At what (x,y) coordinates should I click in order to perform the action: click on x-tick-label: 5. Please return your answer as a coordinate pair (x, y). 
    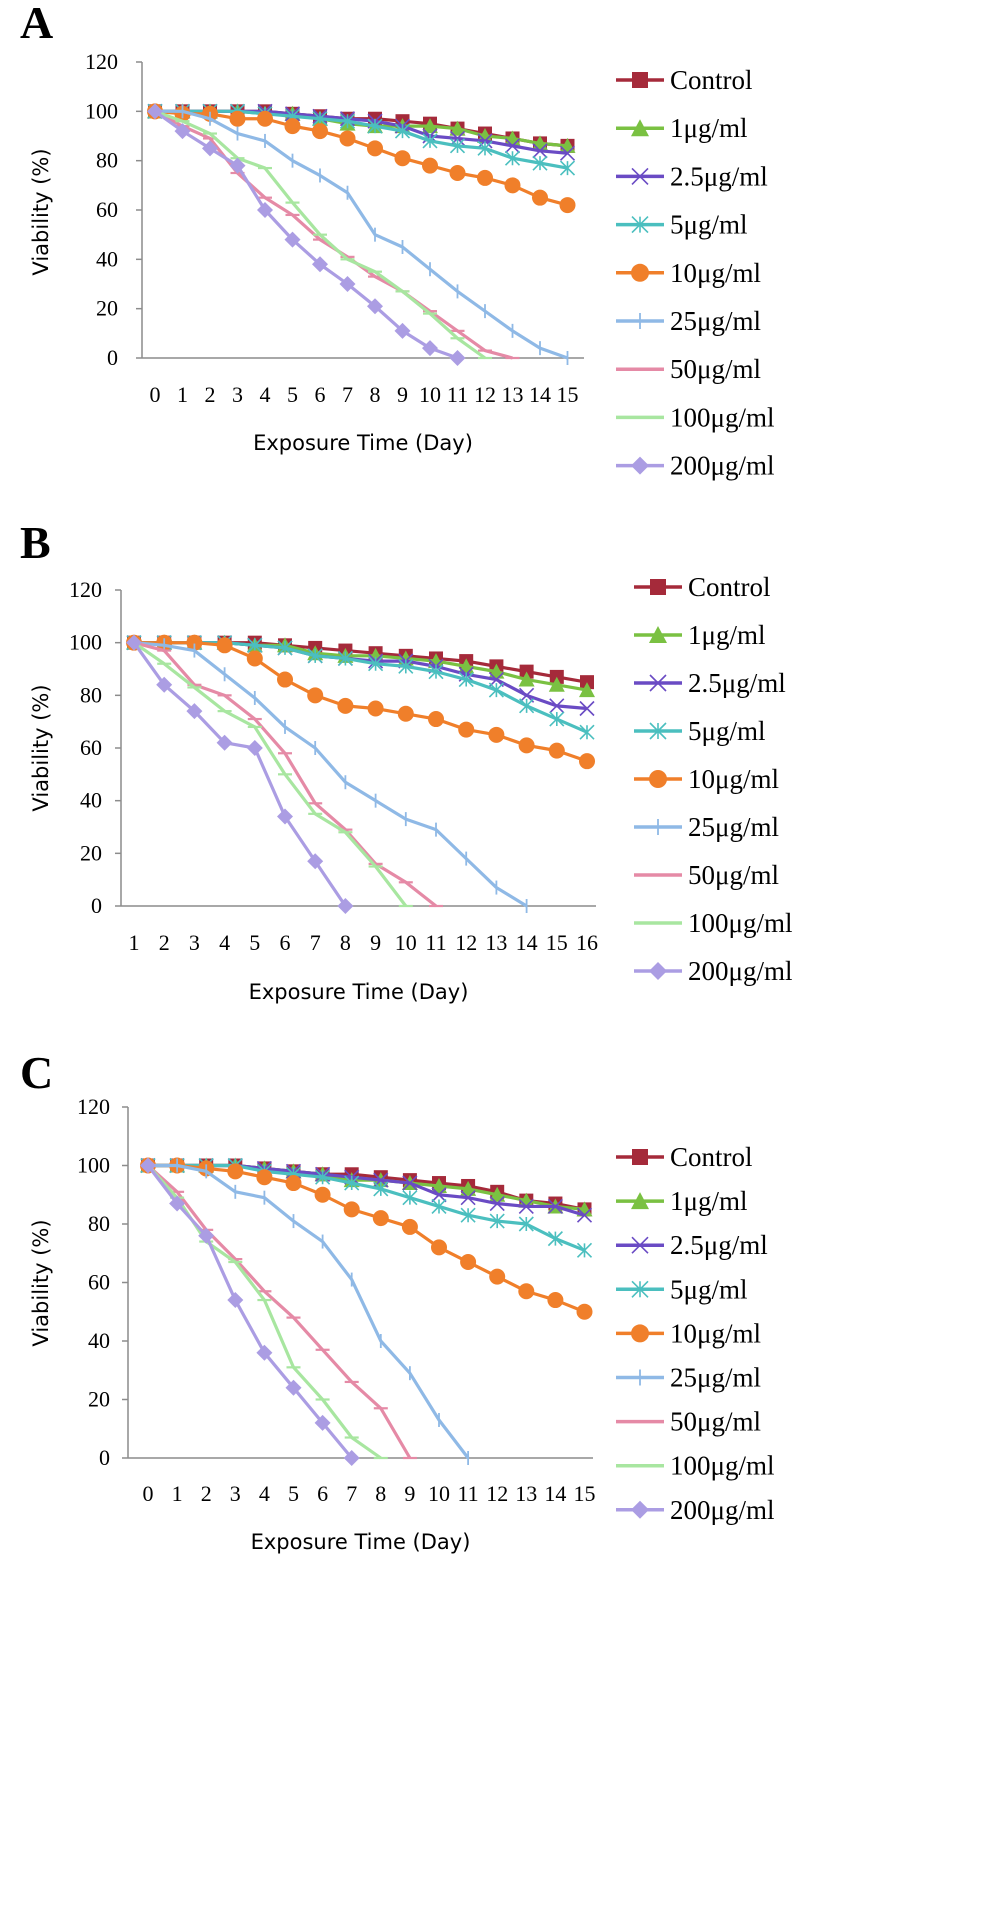
    Looking at the image, I should click on (293, 1493).